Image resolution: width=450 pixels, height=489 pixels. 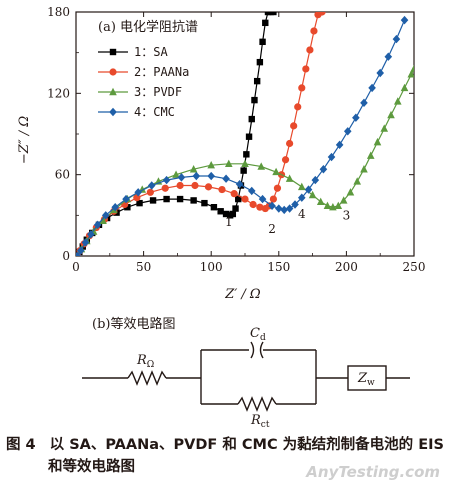 What do you see at coordinates (373, 472) in the screenshot?
I see `watermark: AnyTesting.com` at bounding box center [373, 472].